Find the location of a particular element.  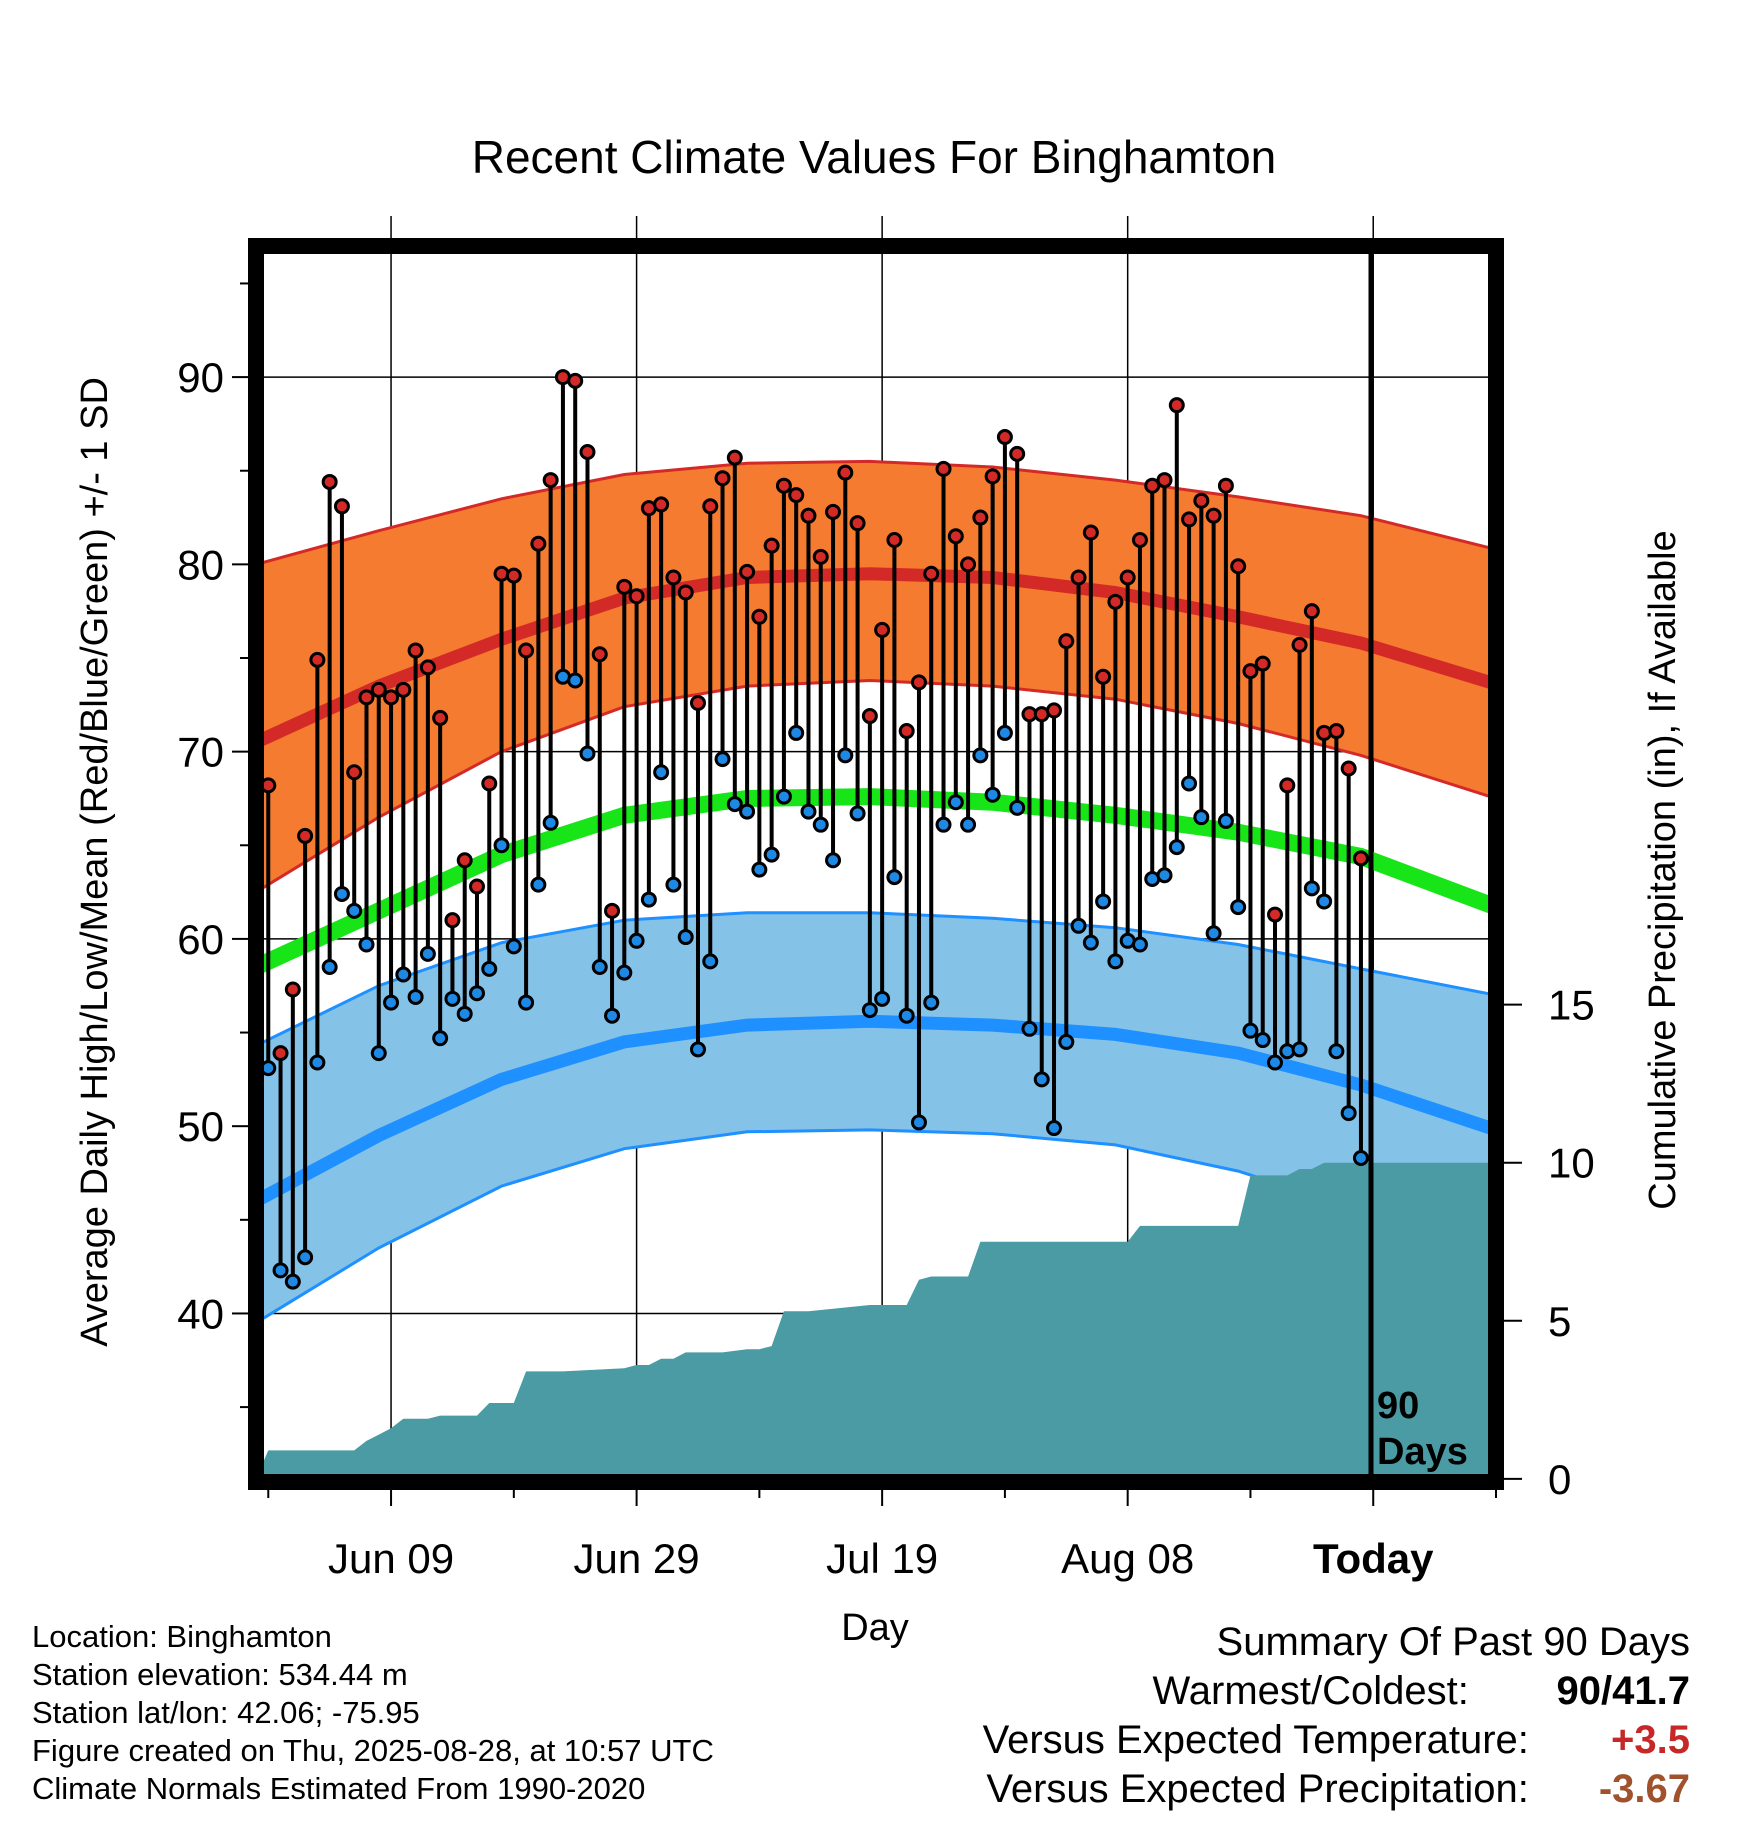

precip-area is located at coordinates (876, 1322).